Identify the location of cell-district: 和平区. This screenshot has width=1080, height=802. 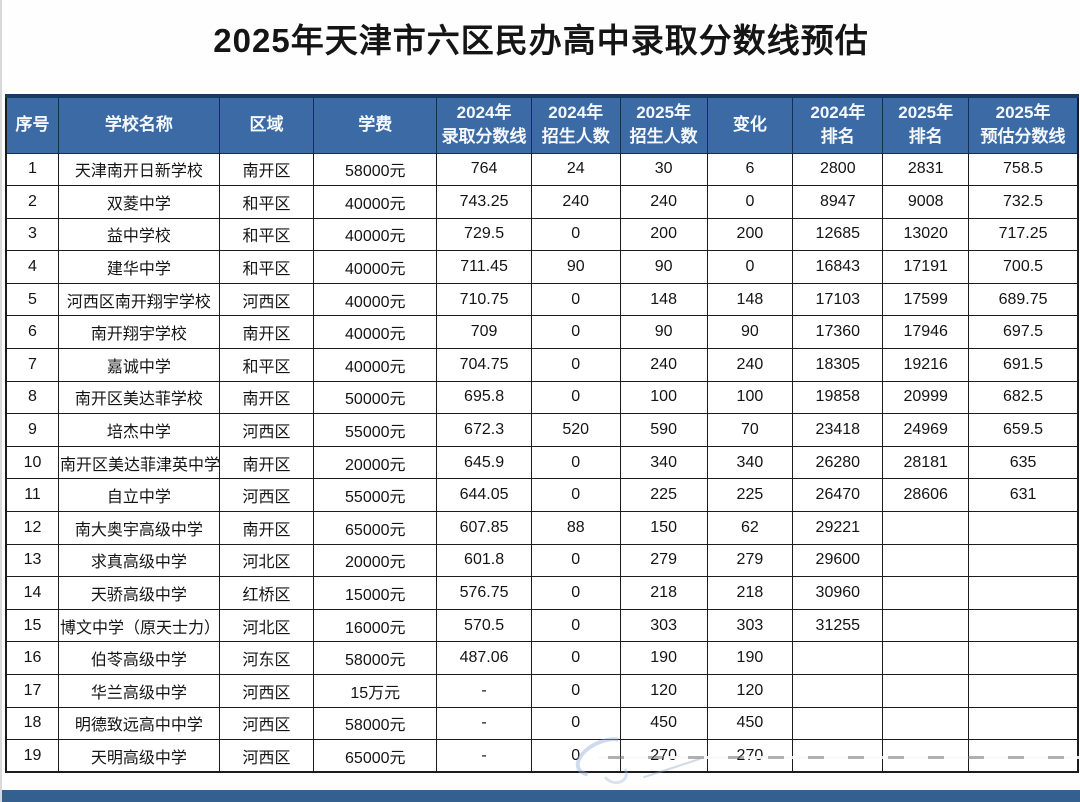
(266, 365).